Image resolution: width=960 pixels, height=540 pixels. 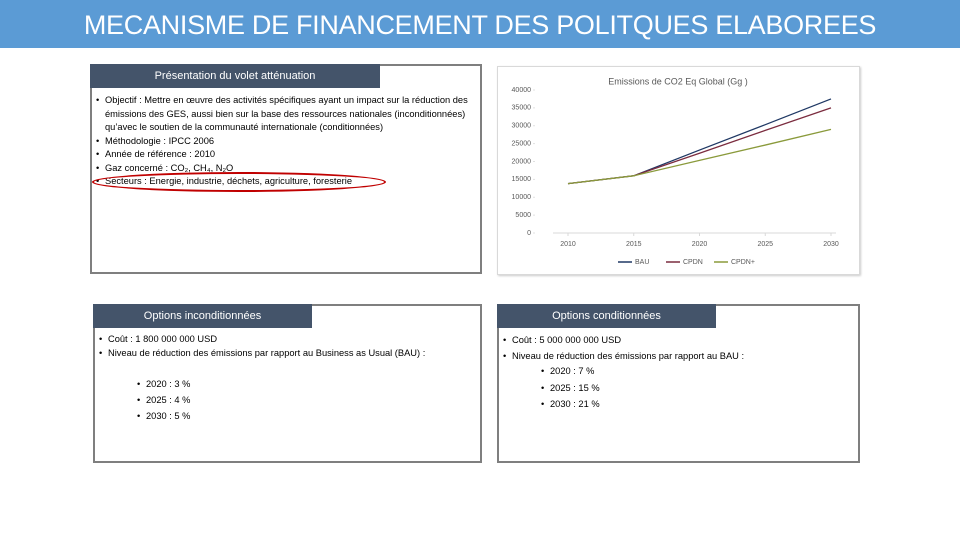 I want to click on bullet: 2030 : 5 %, so click(x=163, y=417).